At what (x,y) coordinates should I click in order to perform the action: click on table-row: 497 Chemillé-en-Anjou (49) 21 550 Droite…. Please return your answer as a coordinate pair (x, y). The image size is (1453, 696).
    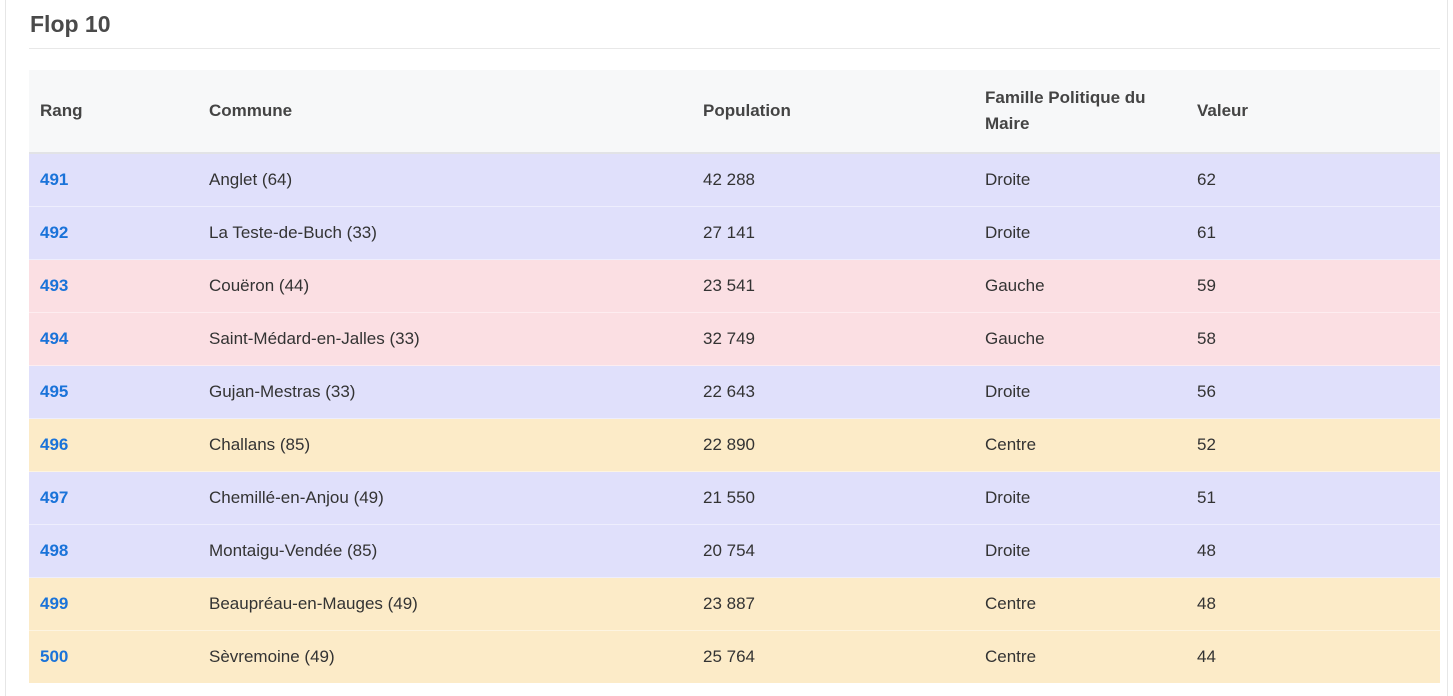
    Looking at the image, I should click on (734, 498).